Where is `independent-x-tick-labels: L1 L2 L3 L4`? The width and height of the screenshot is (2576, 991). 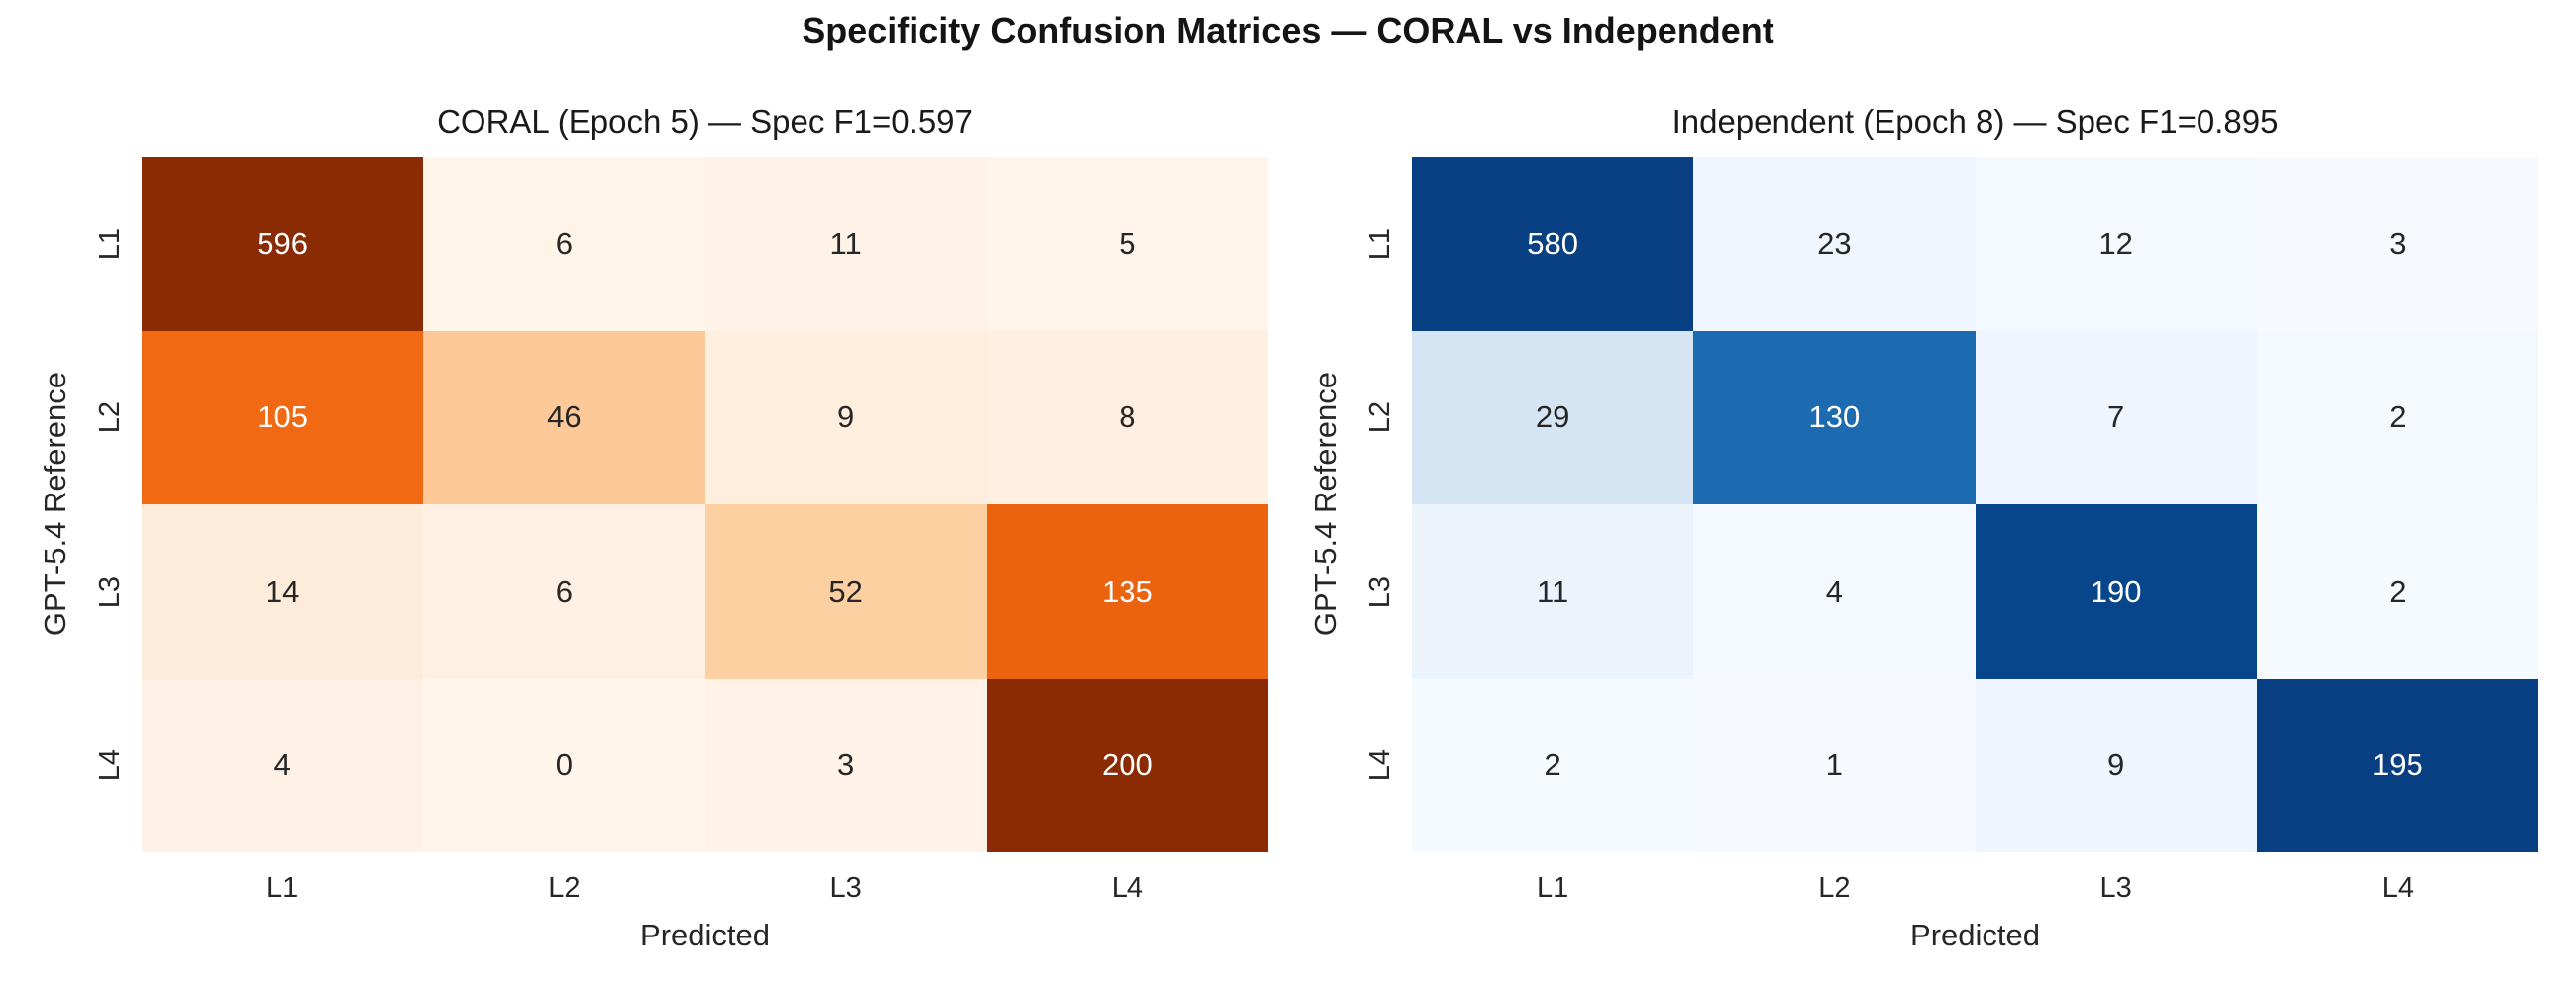 independent-x-tick-labels: L1 L2 L3 L4 is located at coordinates (1975, 890).